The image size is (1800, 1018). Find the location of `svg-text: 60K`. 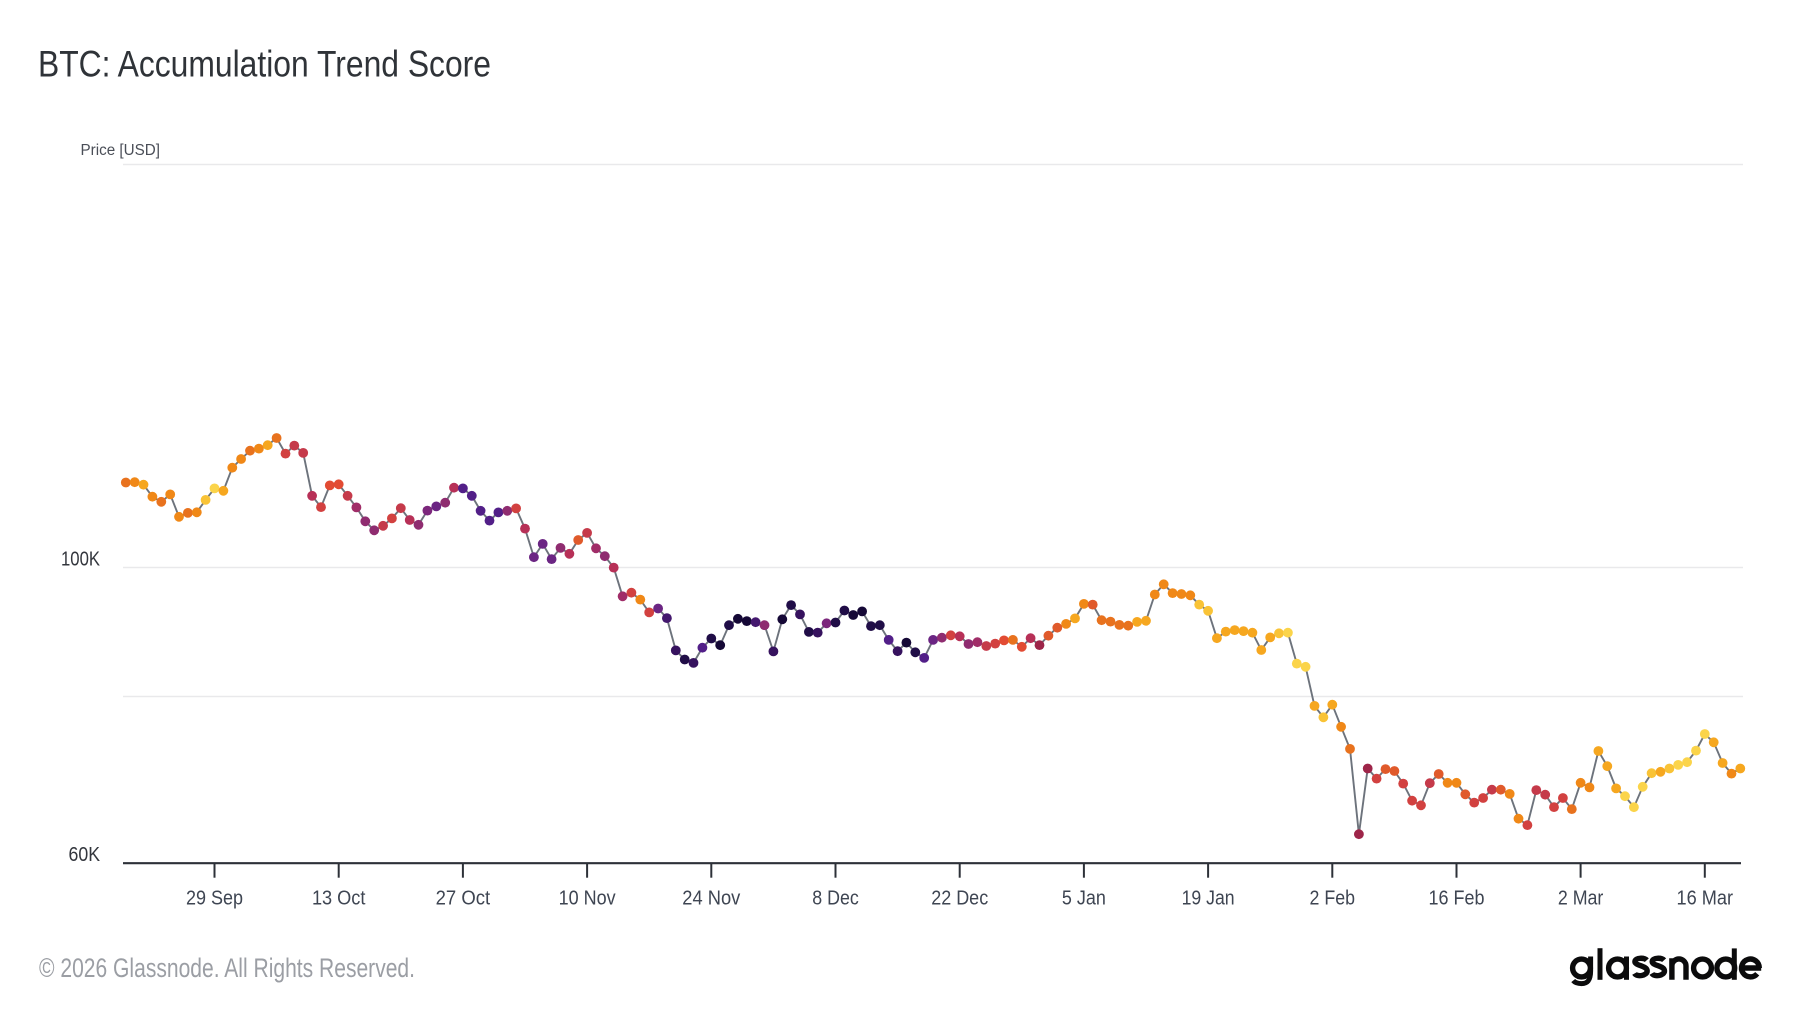

svg-text: 60K is located at coordinates (85, 855).